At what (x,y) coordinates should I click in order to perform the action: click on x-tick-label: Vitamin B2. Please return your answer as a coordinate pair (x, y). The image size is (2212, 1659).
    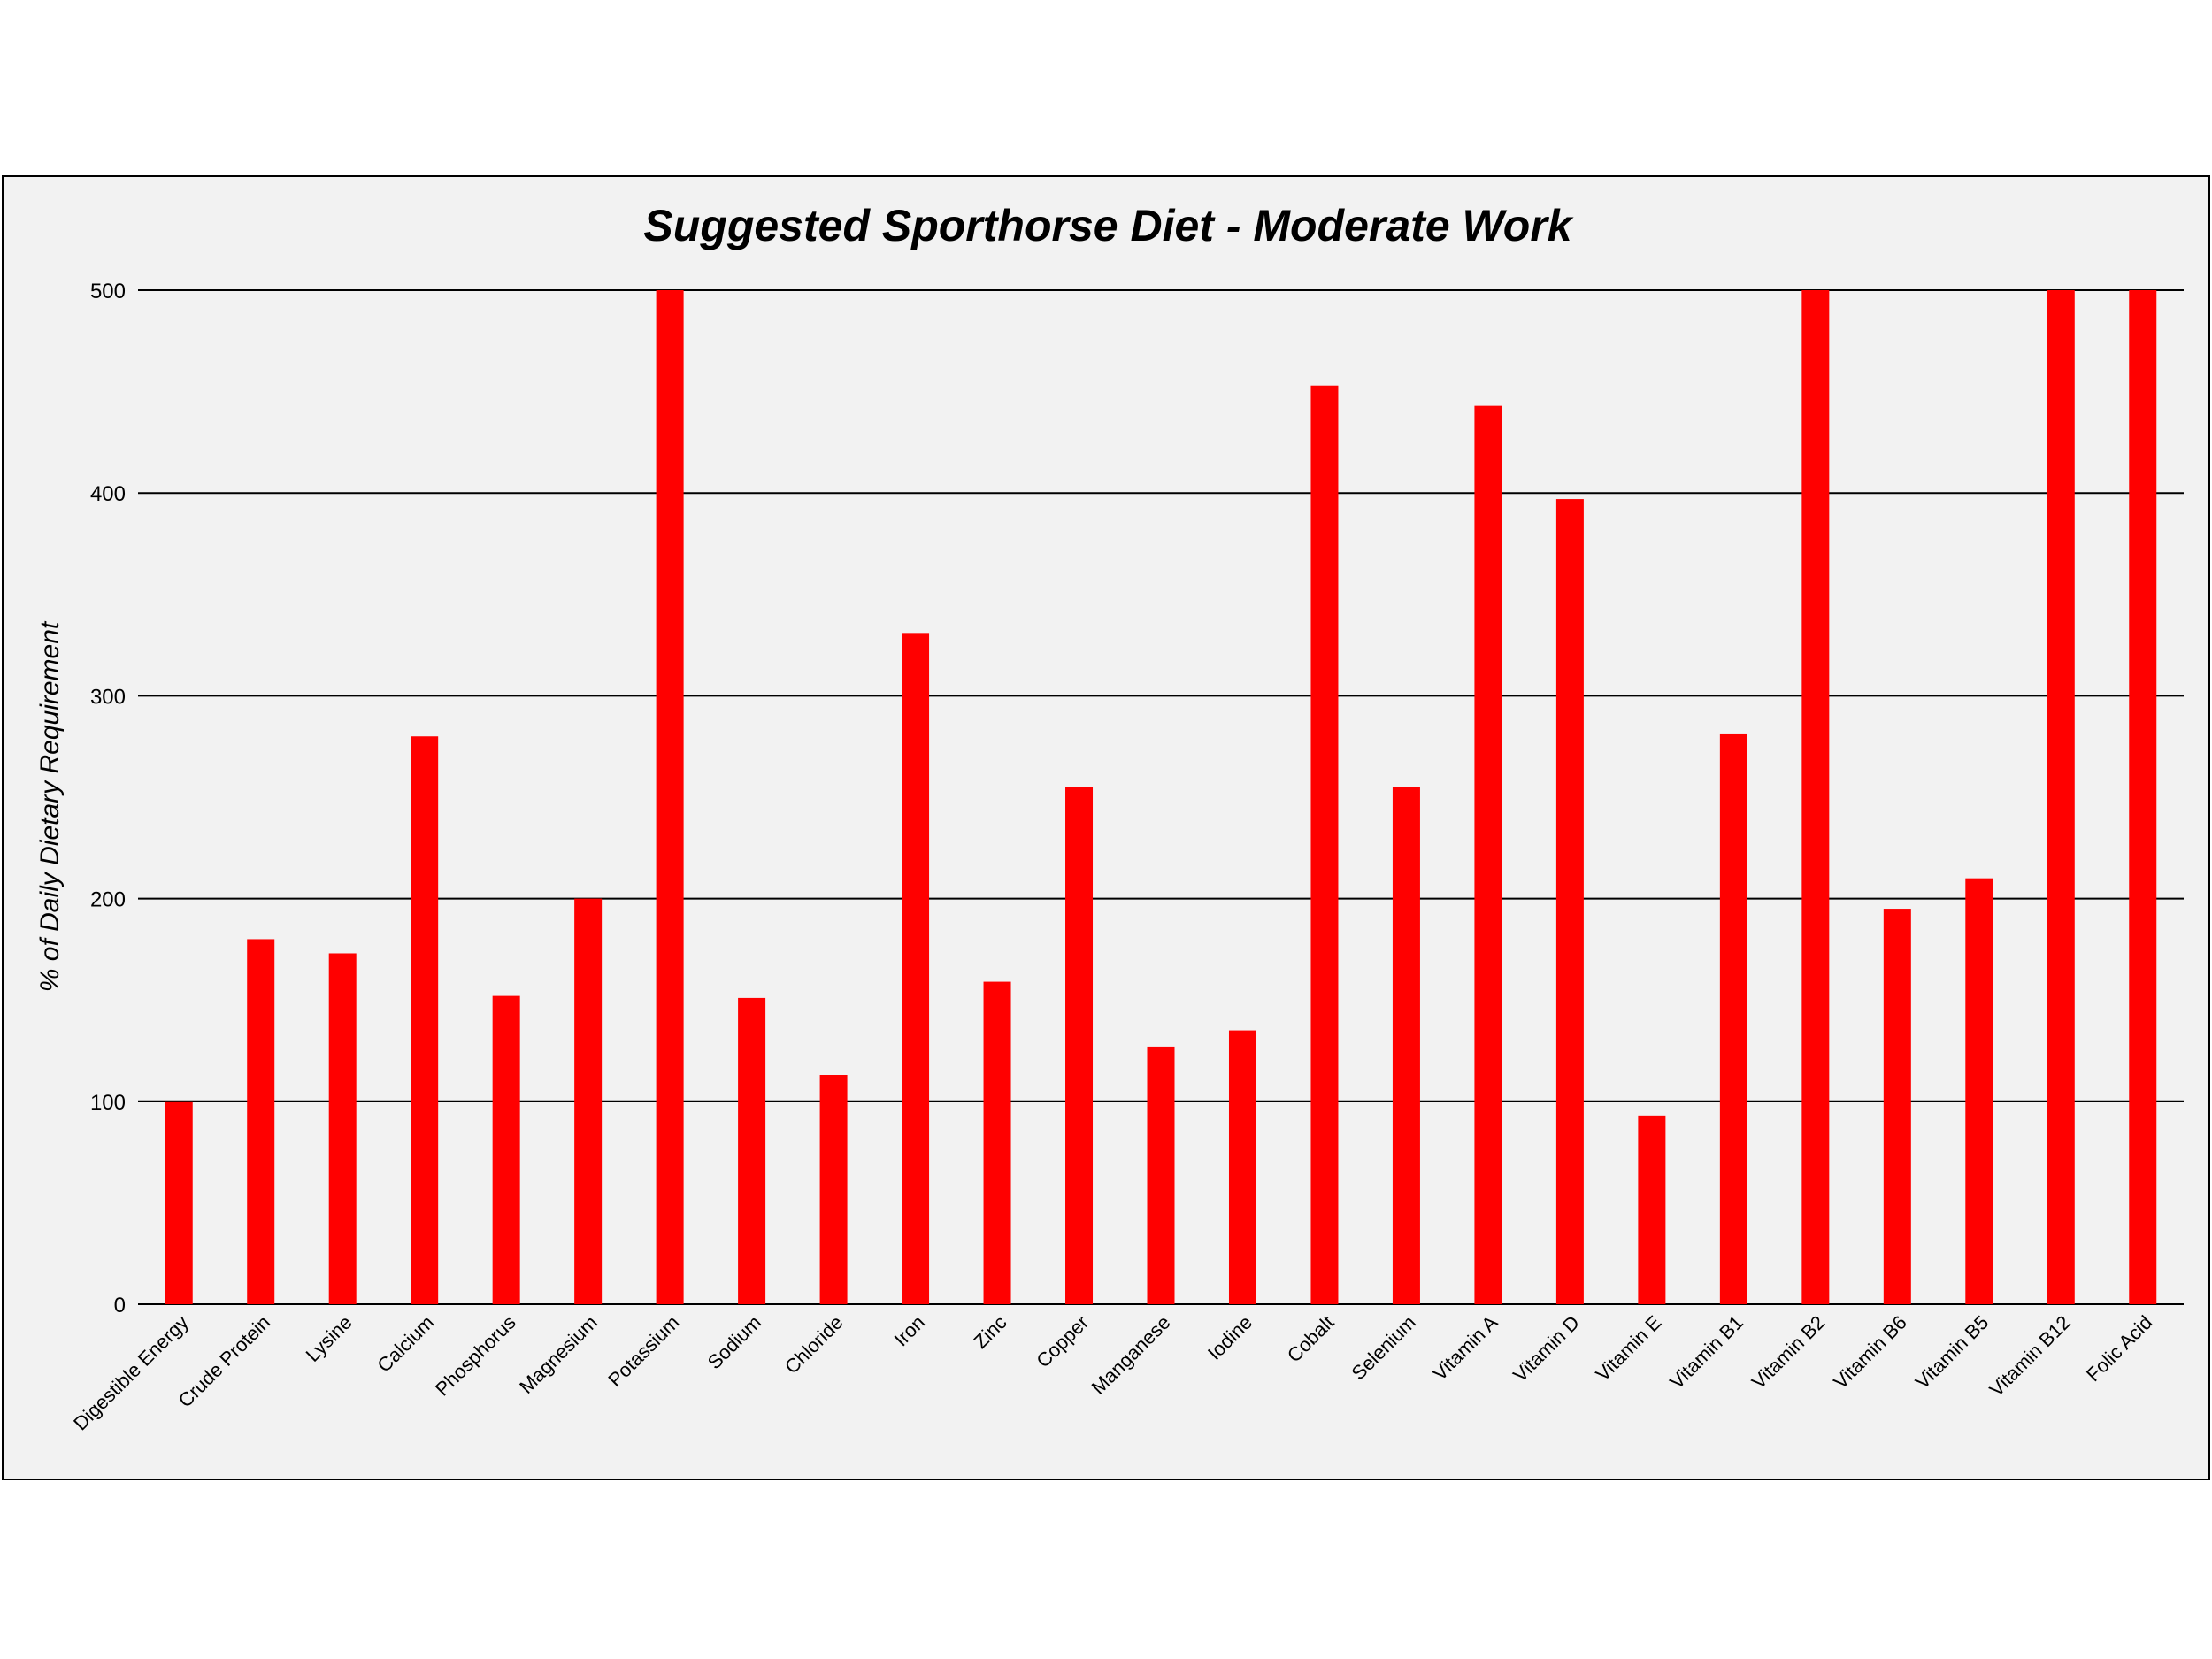
    Looking at the image, I should click on (1789, 1352).